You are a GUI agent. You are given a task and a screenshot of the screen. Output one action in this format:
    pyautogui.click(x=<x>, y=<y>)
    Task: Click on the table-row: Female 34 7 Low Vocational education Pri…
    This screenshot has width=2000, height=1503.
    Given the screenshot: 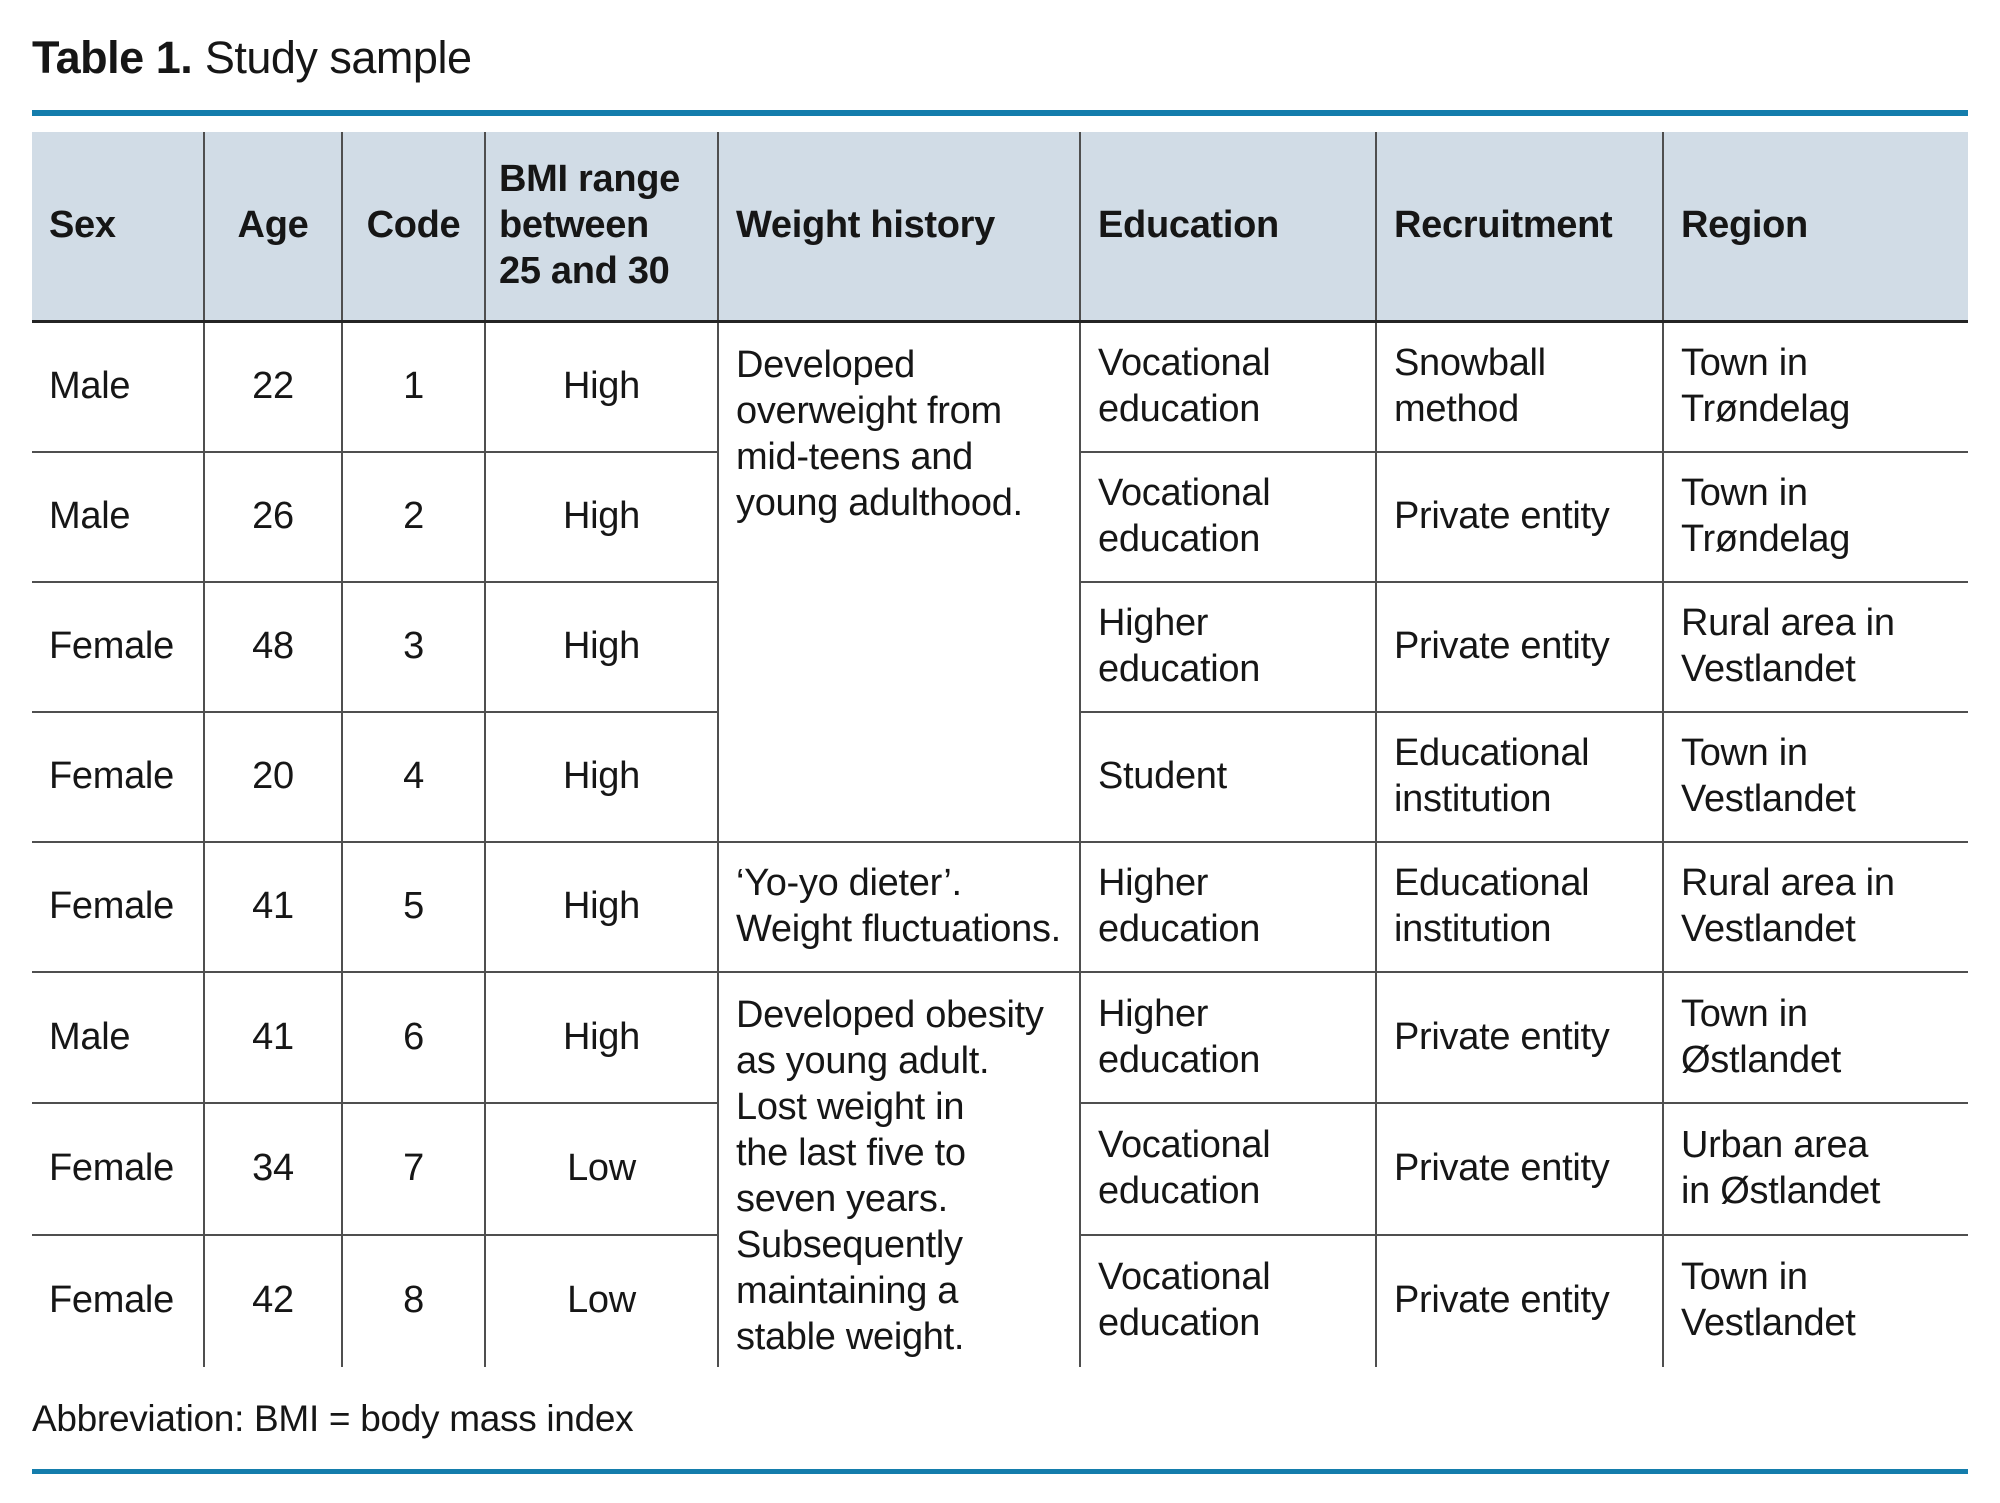 What is the action you would take?
    pyautogui.click(x=1000, y=1168)
    